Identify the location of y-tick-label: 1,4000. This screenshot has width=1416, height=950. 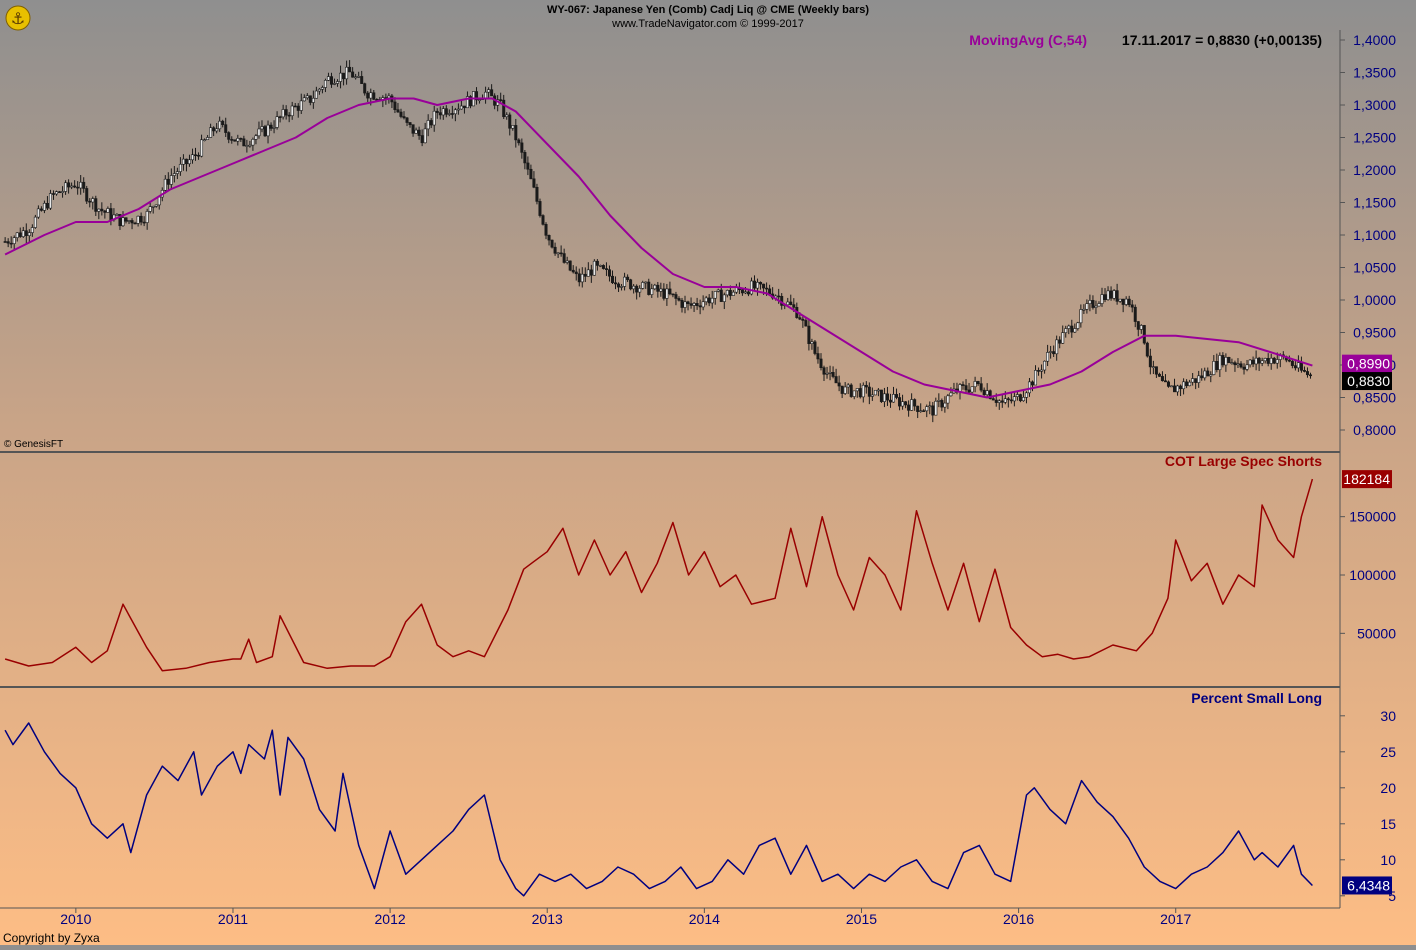
(1374, 40).